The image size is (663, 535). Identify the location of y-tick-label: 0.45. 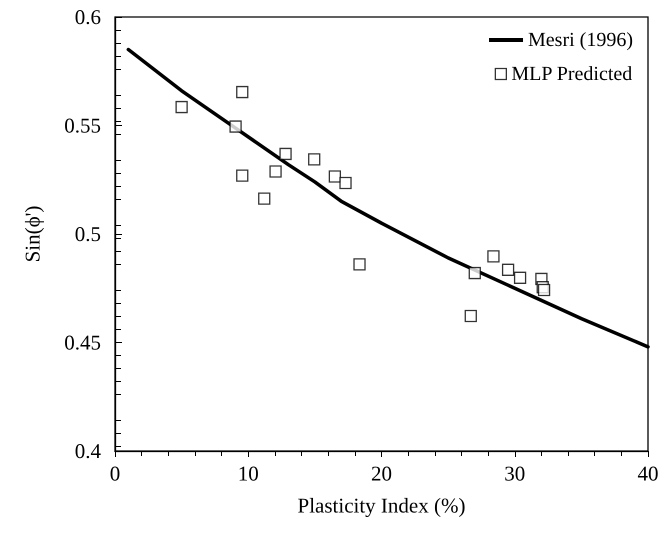
(82, 342).